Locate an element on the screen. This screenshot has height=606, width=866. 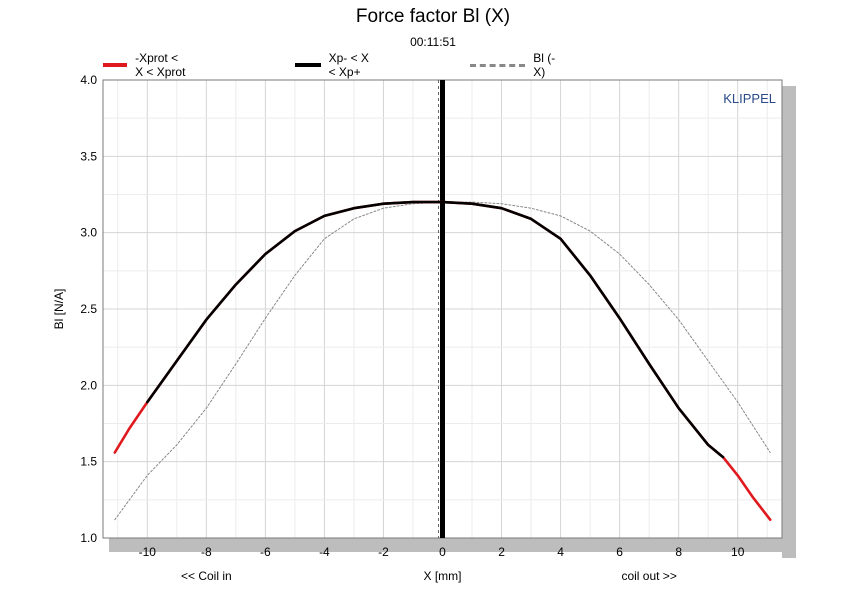
legend-item-xprot: -Xprot < X < Xprot is located at coordinates (144, 65).